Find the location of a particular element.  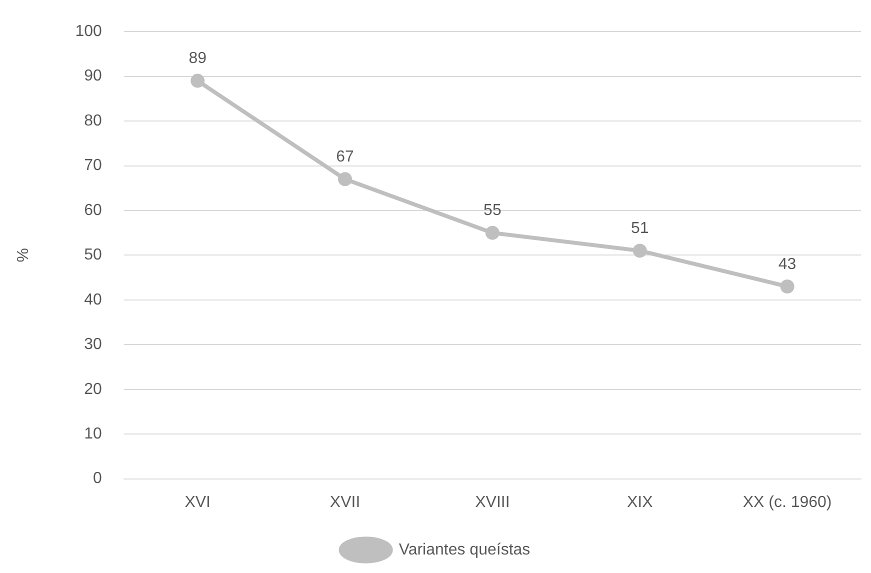

x-tick-label: XX (c. 1960) is located at coordinates (787, 502).